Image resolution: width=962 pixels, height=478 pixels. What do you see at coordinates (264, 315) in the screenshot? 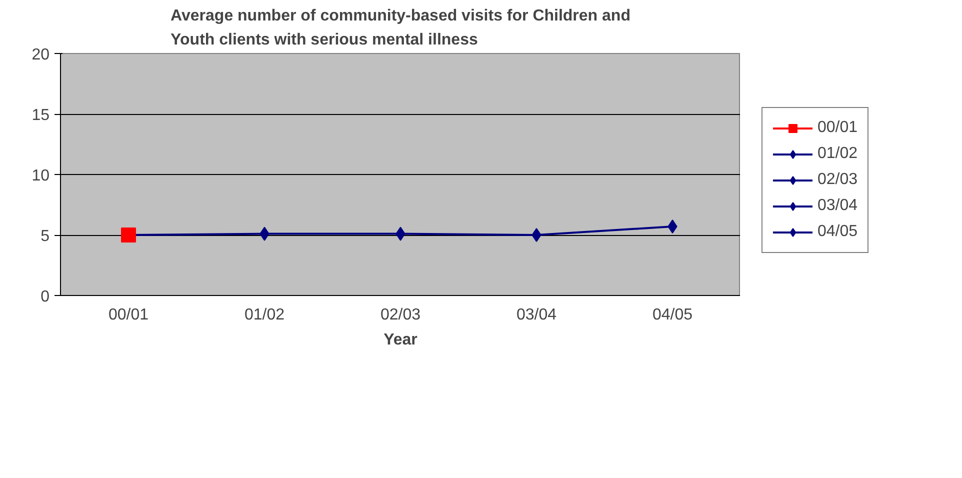
I see `x-tick-label: 01/02` at bounding box center [264, 315].